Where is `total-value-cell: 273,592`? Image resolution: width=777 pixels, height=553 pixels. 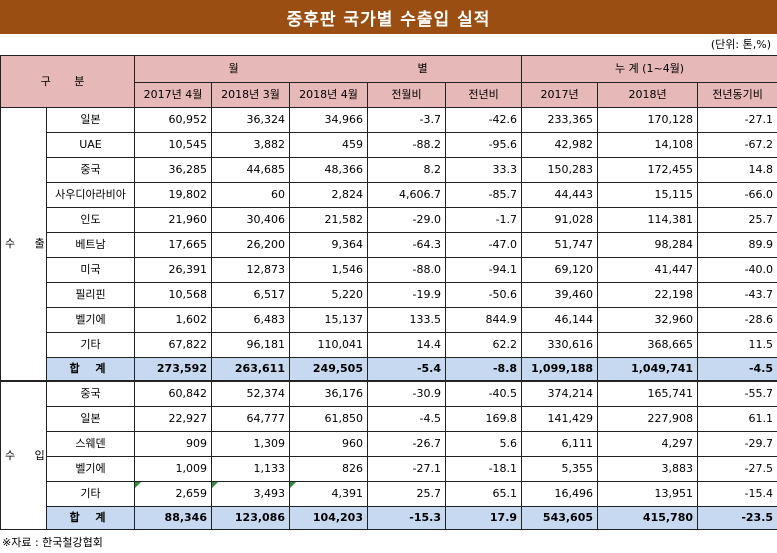
total-value-cell: 273,592 is located at coordinates (173, 369).